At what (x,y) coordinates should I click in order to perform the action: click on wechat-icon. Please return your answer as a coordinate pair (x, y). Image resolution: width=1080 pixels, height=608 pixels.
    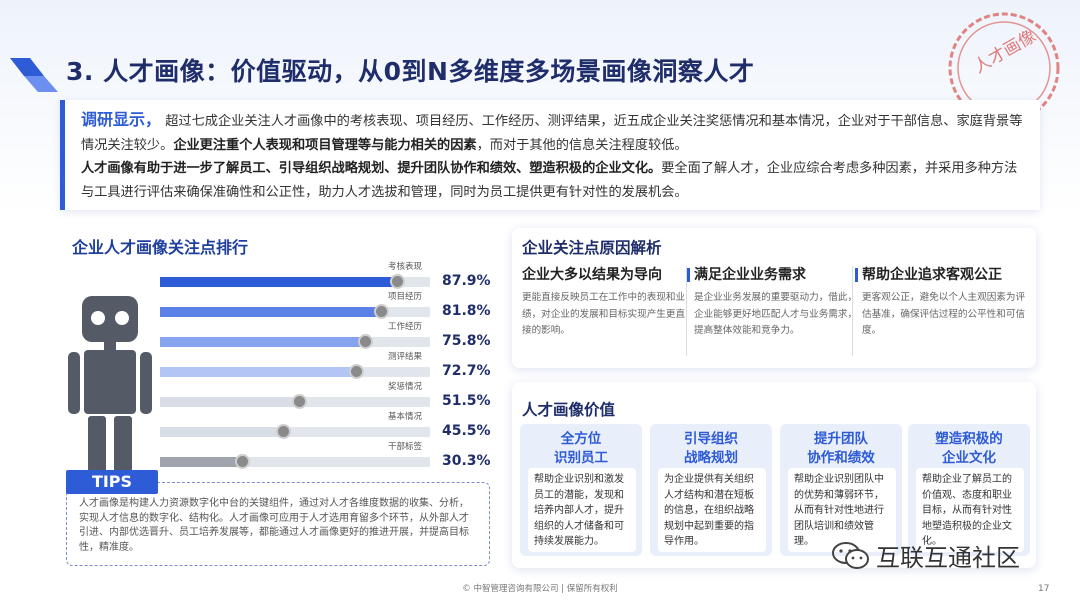
    Looking at the image, I should click on (850, 555).